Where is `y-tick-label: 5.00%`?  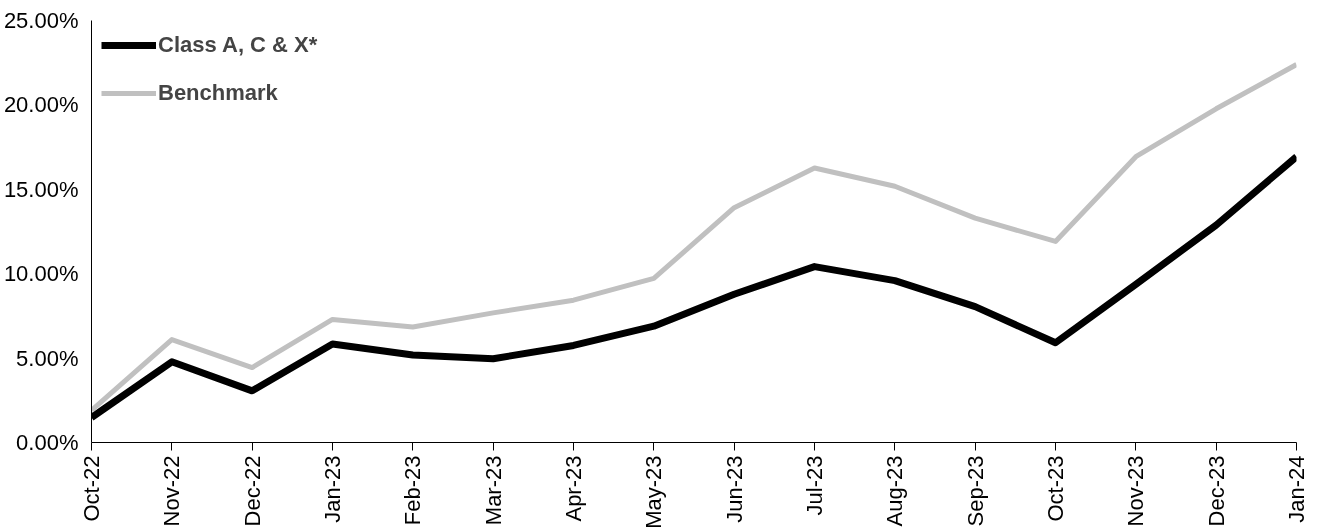
y-tick-label: 5.00% is located at coordinates (47, 358).